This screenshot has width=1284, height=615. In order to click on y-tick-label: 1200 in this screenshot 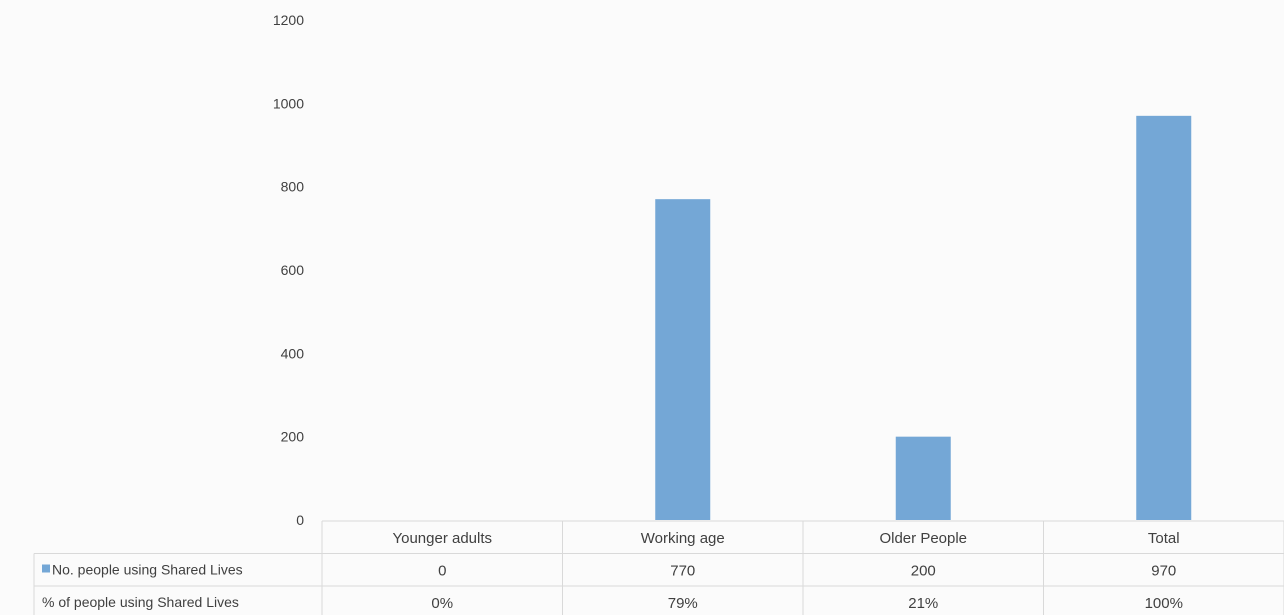, I will do `click(288, 20)`.